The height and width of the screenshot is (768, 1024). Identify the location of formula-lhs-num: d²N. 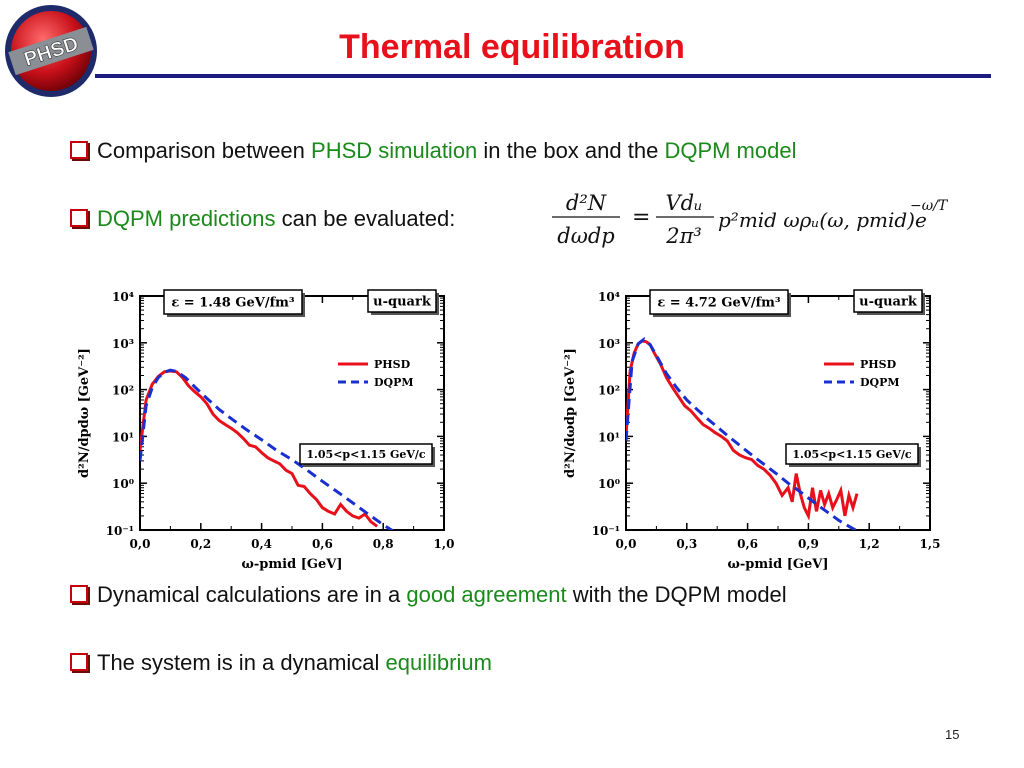
(586, 203).